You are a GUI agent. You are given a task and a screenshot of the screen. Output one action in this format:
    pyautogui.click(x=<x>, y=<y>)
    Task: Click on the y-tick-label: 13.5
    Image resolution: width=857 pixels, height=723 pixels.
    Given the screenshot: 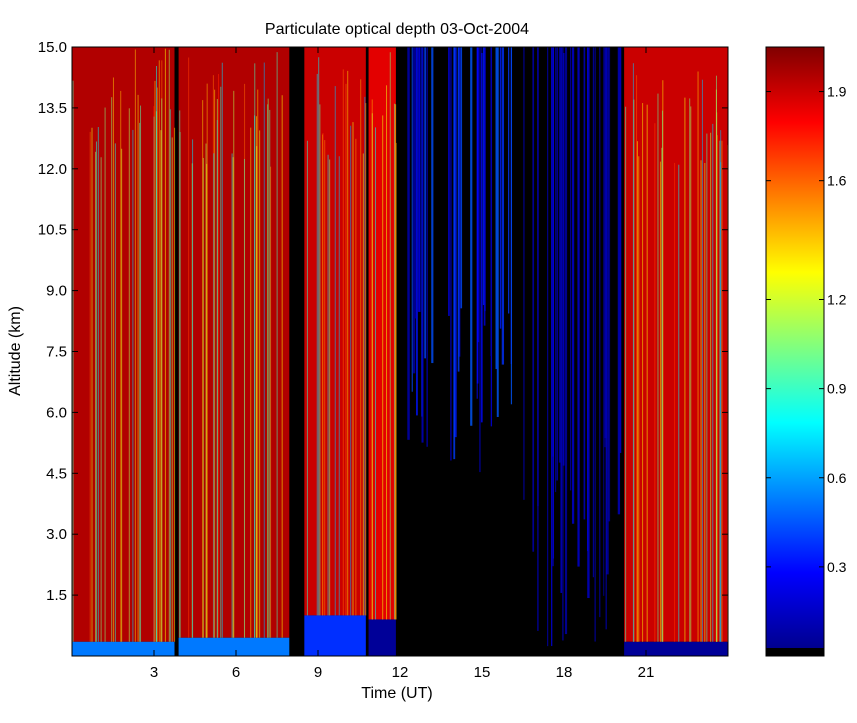 What is the action you would take?
    pyautogui.click(x=52, y=108)
    